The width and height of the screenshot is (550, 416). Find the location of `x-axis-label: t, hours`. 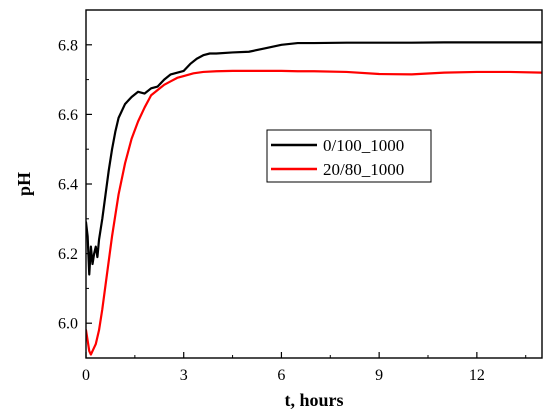

x-axis-label: t, hours is located at coordinates (313, 400).